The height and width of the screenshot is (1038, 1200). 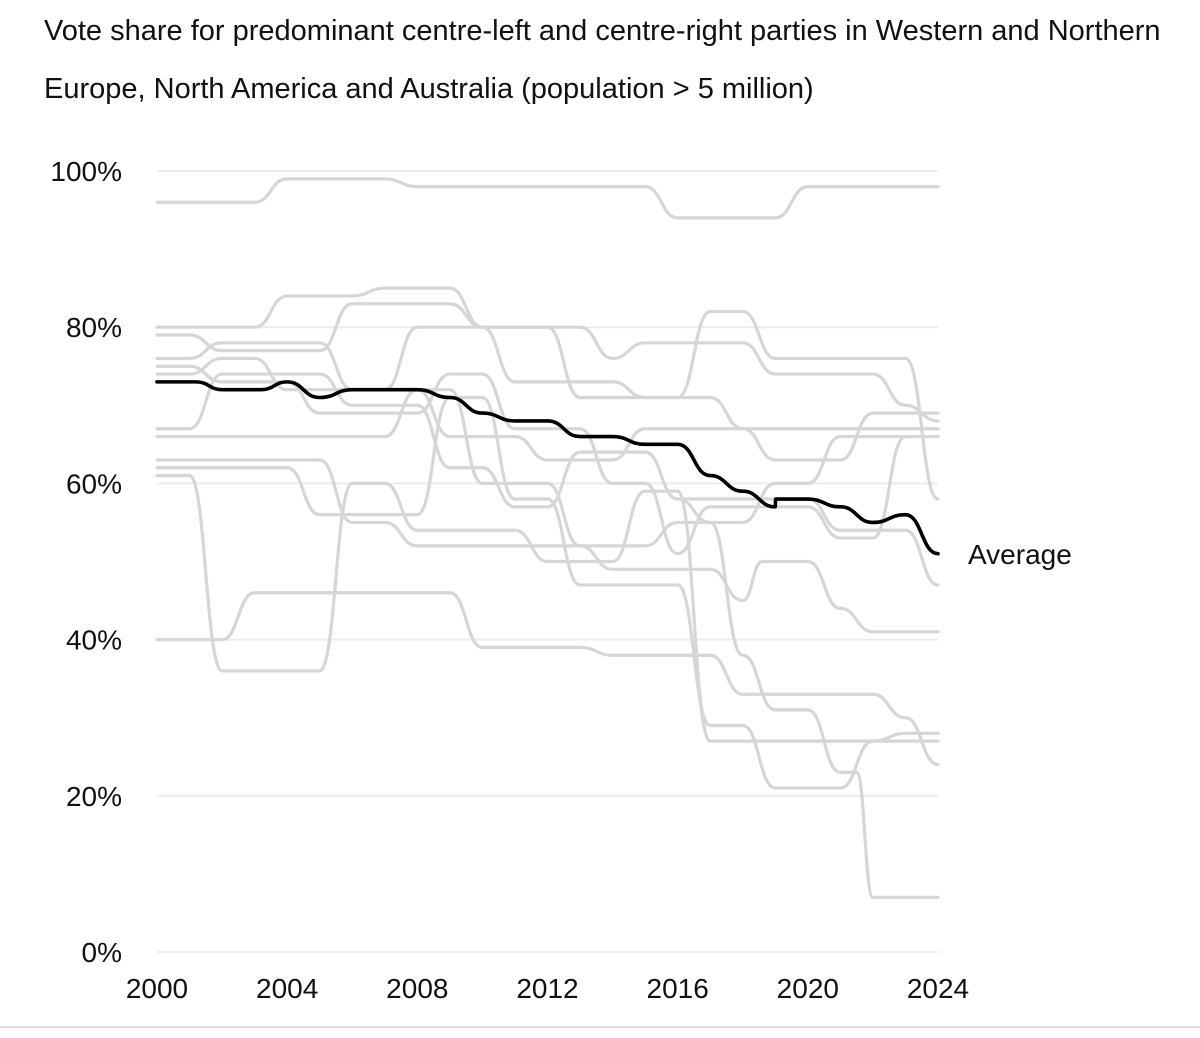 I want to click on y-tick-label: 80%, so click(x=94, y=327).